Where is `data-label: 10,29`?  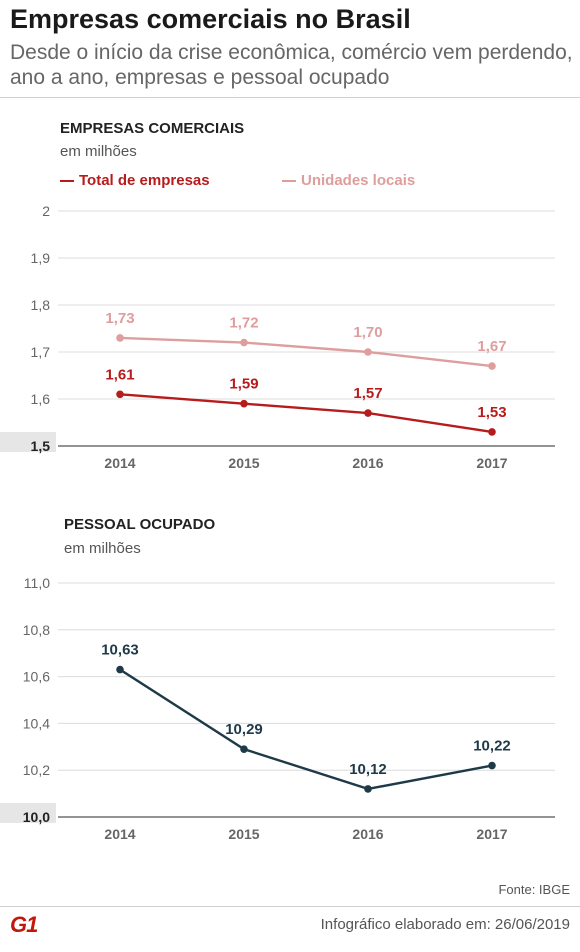
data-label: 10,29 is located at coordinates (244, 729).